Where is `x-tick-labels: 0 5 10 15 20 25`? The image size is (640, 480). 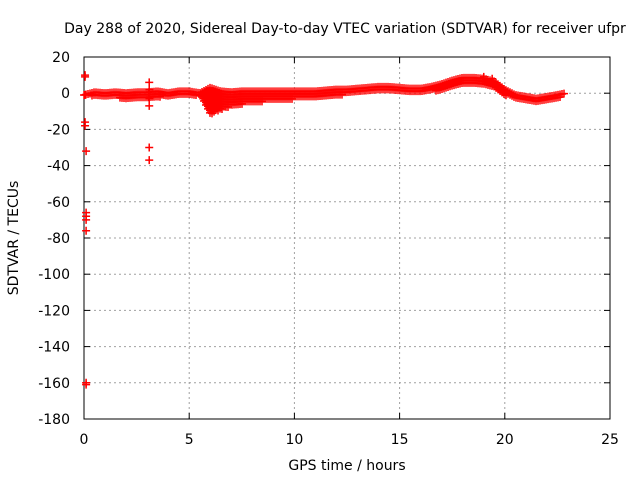 x-tick-labels: 0 5 10 15 20 25 is located at coordinates (349, 440).